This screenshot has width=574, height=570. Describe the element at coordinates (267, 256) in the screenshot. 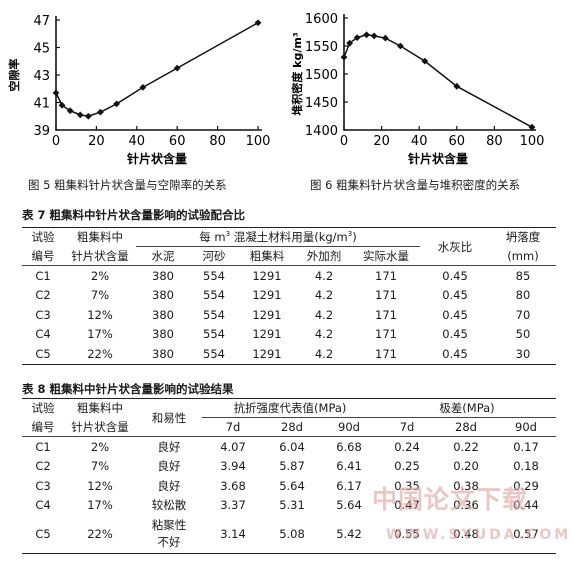

I see `t7-h-sub: 粗集料` at that location.